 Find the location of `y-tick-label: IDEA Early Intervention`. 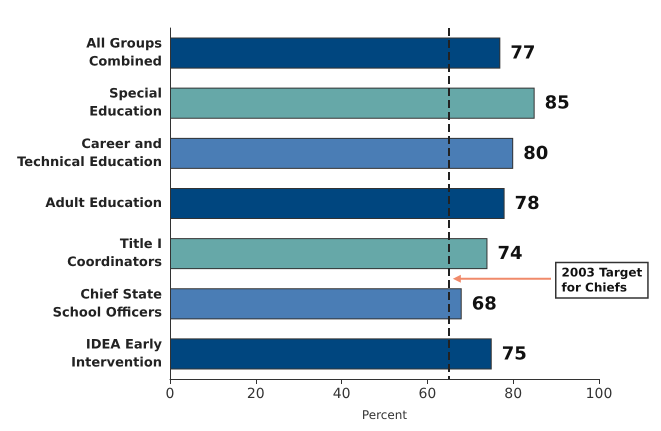

y-tick-label: IDEA Early Intervention is located at coordinates (117, 353).